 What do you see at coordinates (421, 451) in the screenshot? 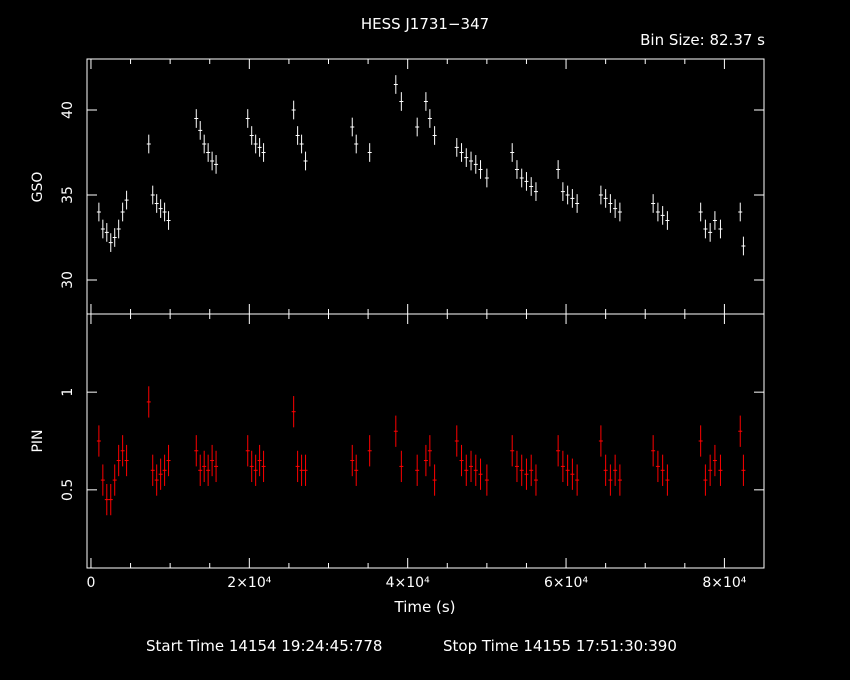
I see `pin-data` at bounding box center [421, 451].